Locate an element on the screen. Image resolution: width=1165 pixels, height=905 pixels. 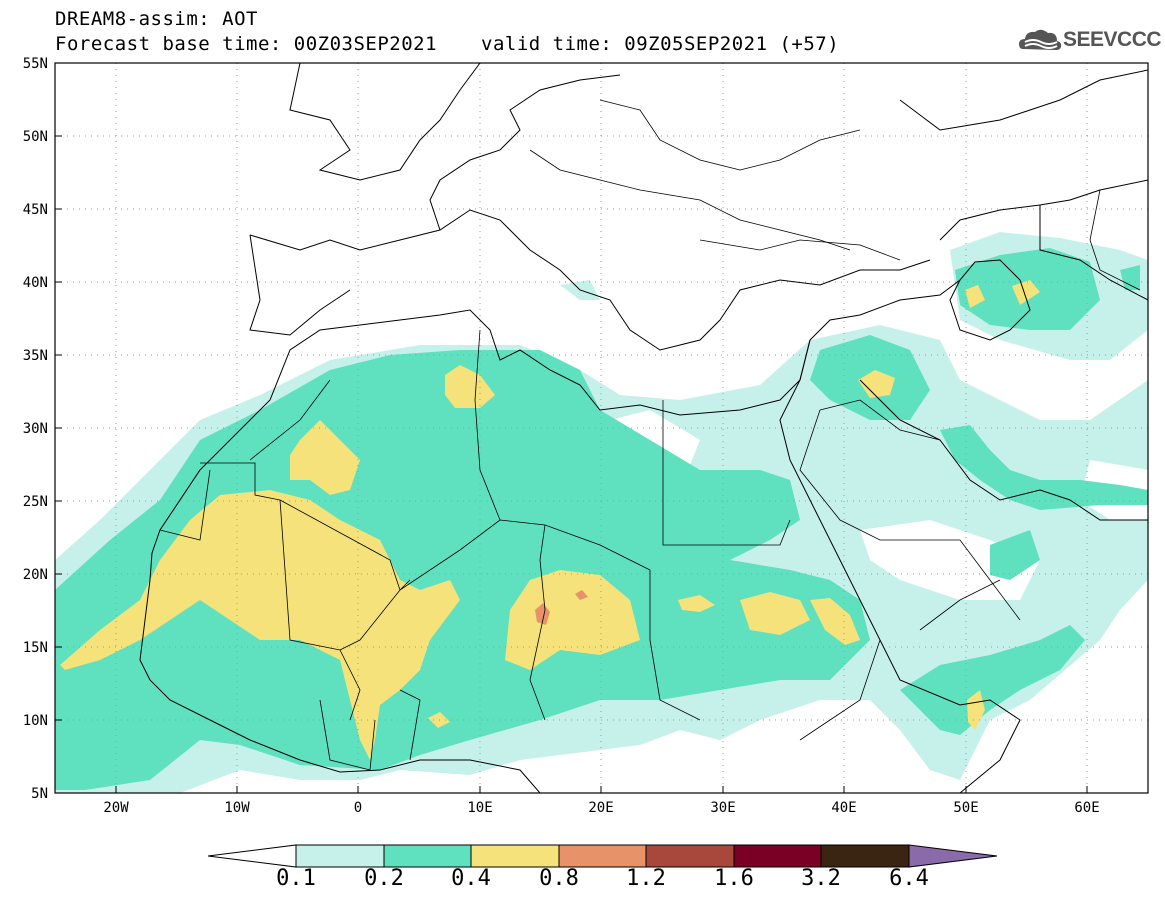
colorbar-tick-label: 6.4 is located at coordinates (909, 878).